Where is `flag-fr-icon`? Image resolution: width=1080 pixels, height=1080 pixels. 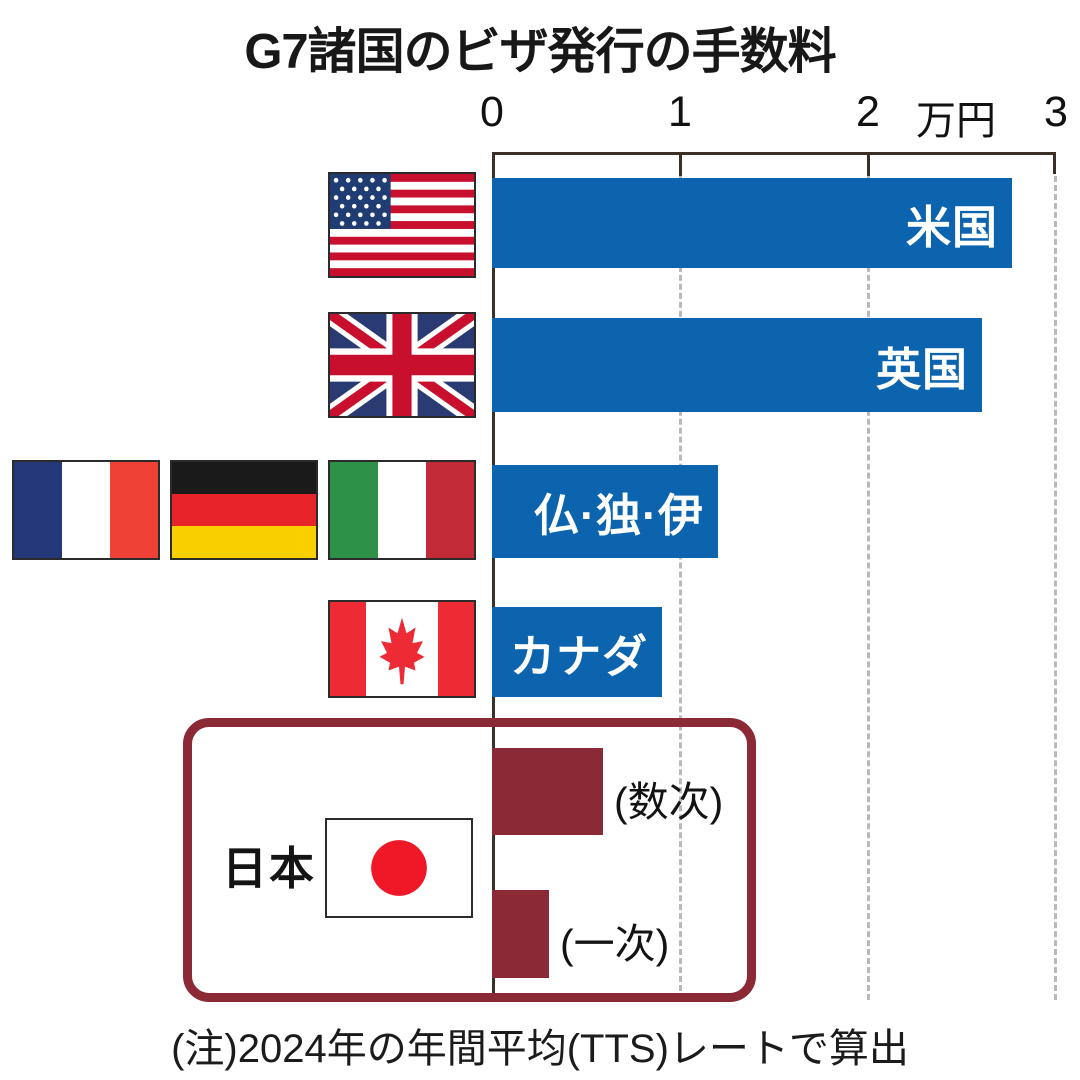 flag-fr-icon is located at coordinates (86, 510).